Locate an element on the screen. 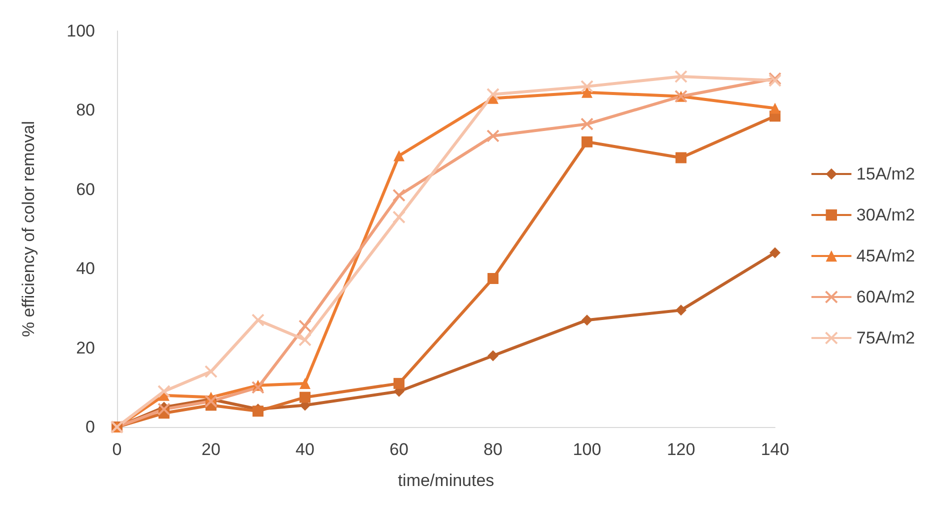 This screenshot has height=512, width=933. y-tick-label: 100 is located at coordinates (80, 31).